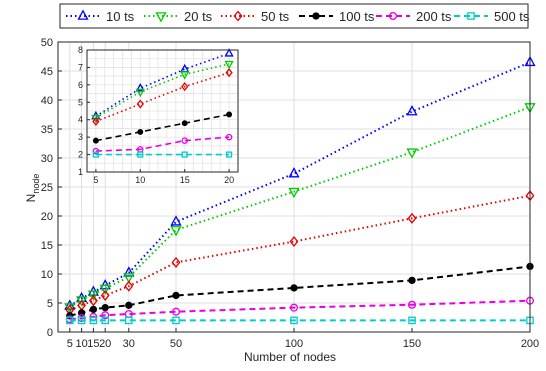 This screenshot has height=371, width=546. What do you see at coordinates (47, 72) in the screenshot?
I see `y-tick-label: 45` at bounding box center [47, 72].